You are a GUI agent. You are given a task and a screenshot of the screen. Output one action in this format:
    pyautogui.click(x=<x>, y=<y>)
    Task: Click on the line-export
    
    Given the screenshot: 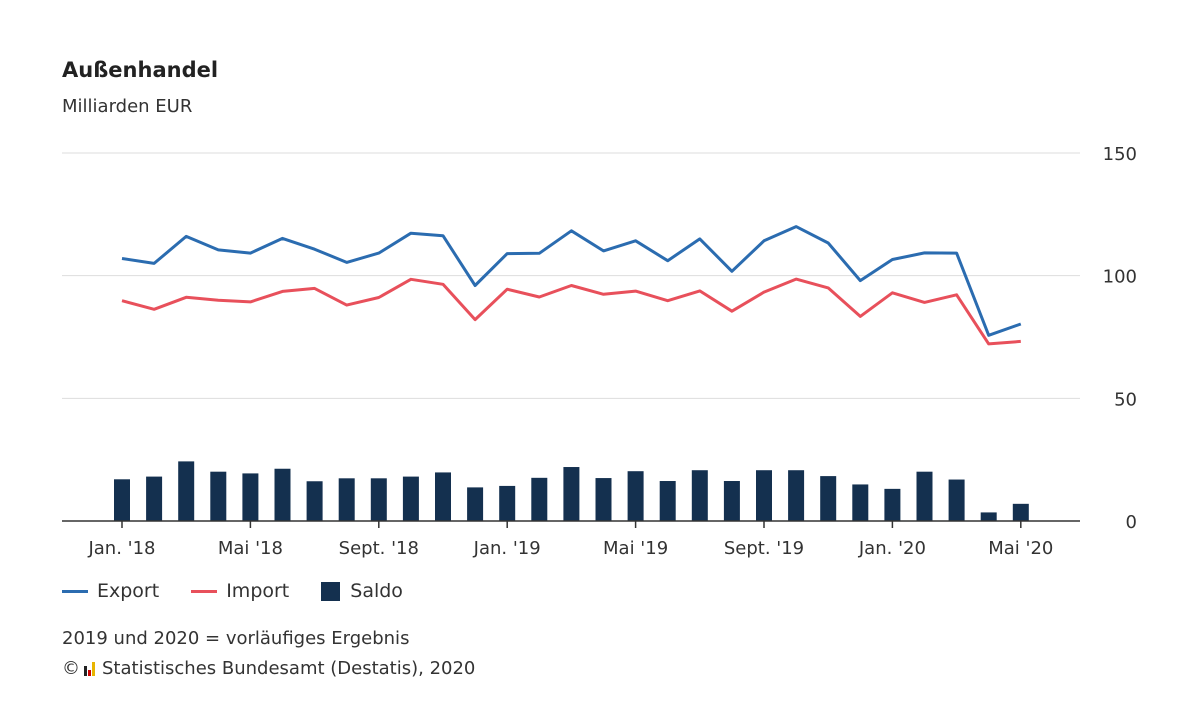 What is the action you would take?
    pyautogui.click(x=571, y=281)
    